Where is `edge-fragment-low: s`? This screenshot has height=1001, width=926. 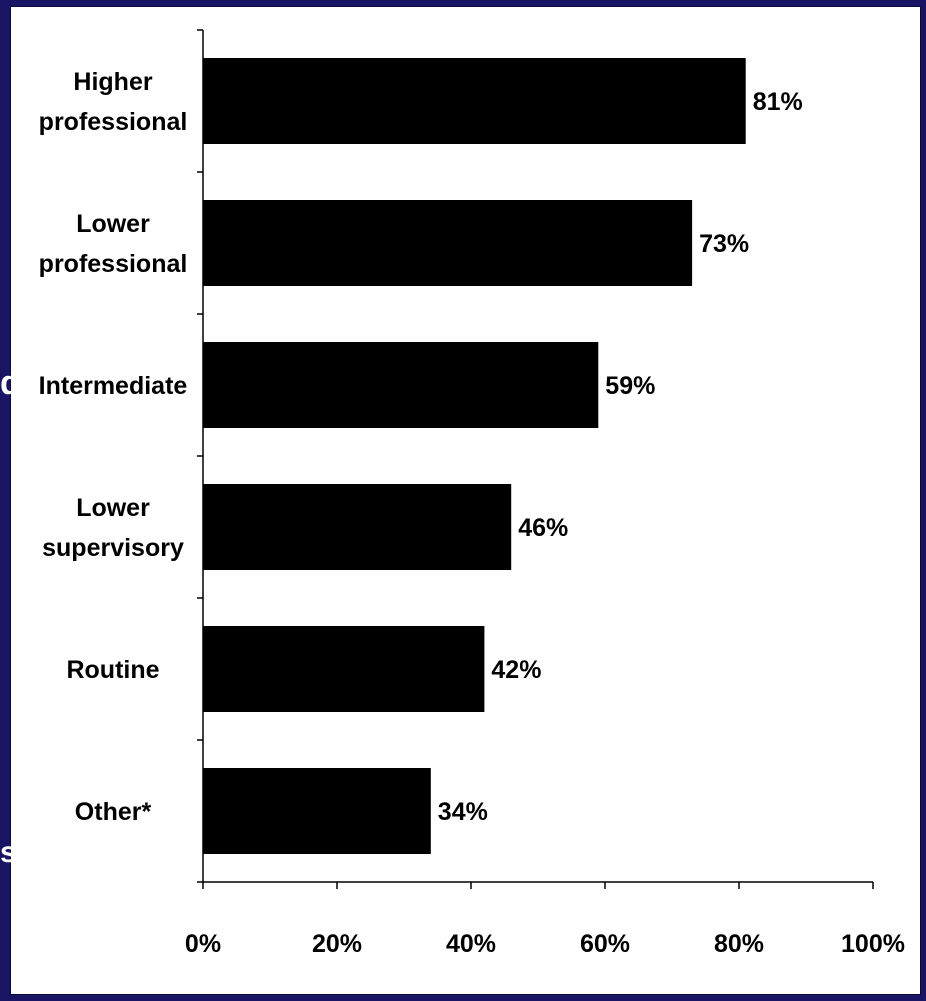 edge-fragment-low: s is located at coordinates (8, 852).